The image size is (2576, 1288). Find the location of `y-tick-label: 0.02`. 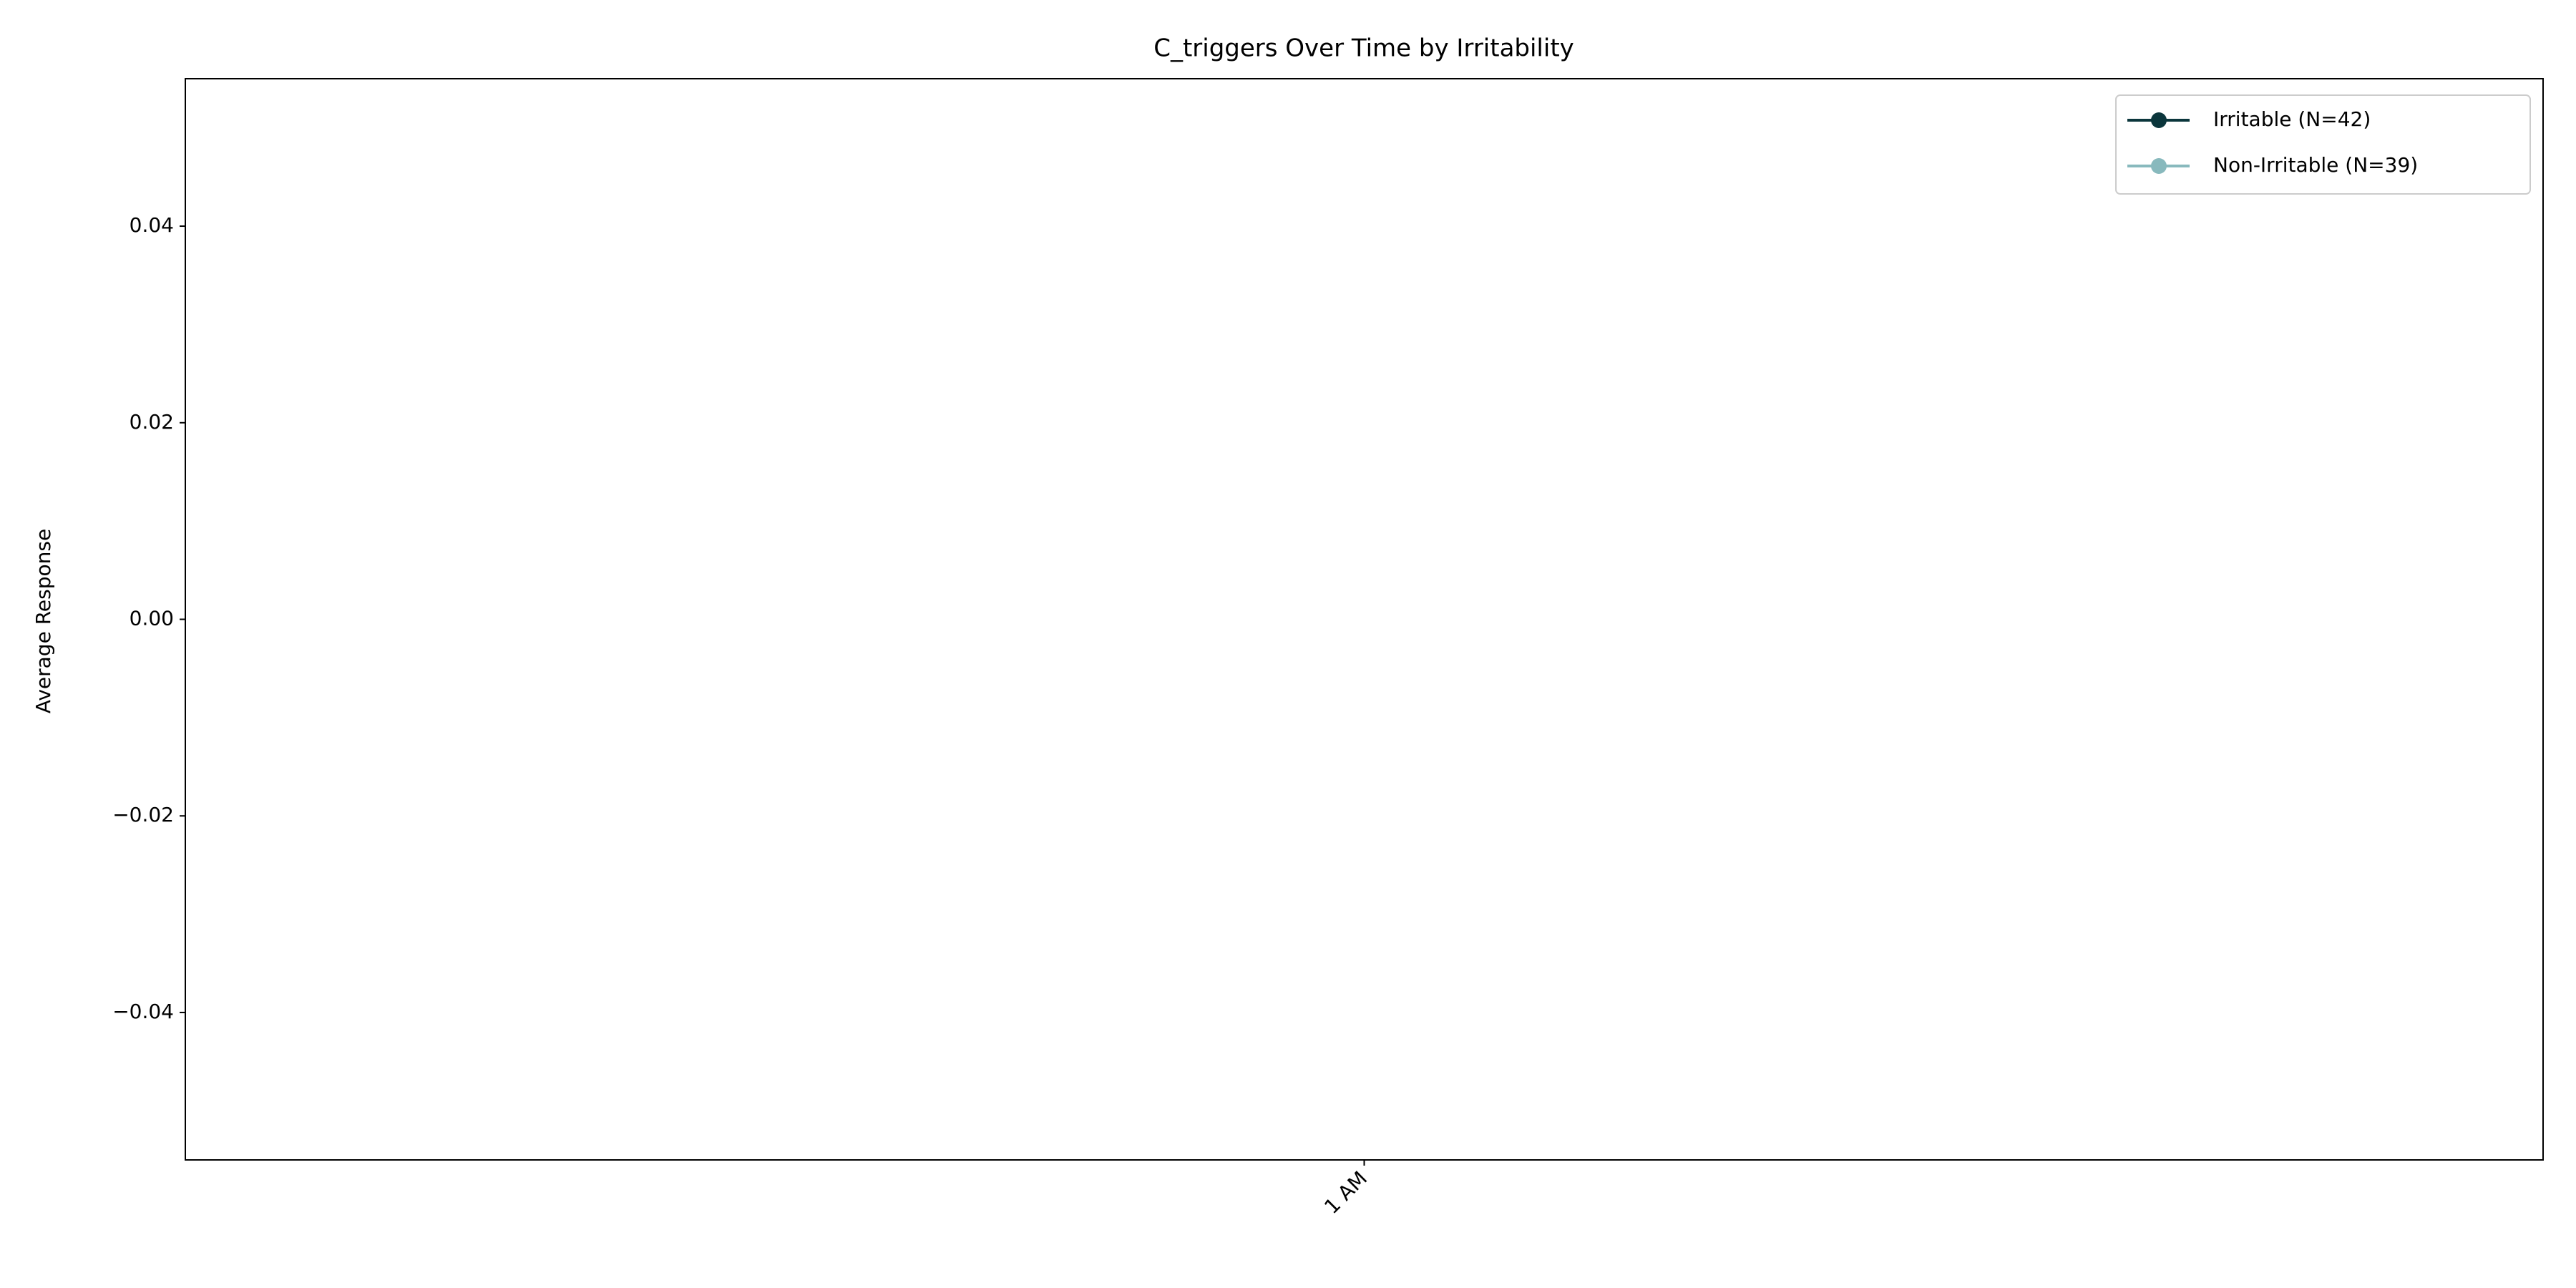

y-tick-label: 0.02 is located at coordinates (152, 422).